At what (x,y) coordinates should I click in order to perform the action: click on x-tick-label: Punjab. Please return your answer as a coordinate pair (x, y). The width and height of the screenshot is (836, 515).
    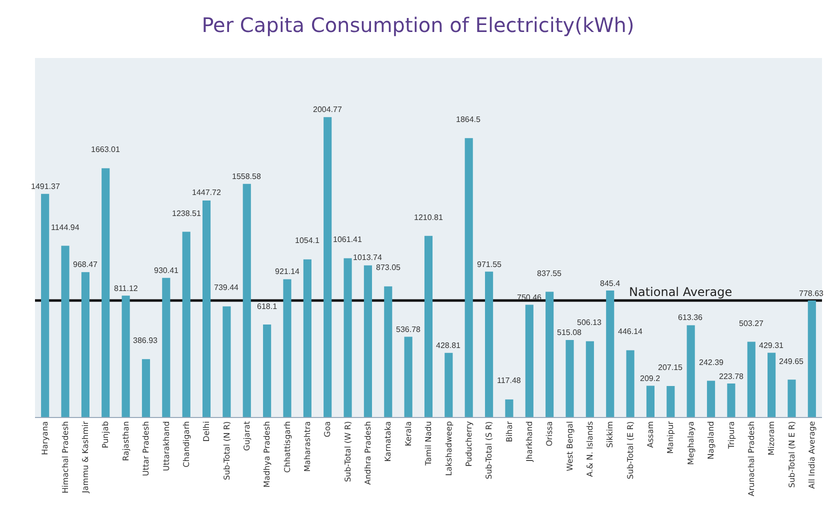
    Looking at the image, I should click on (105, 434).